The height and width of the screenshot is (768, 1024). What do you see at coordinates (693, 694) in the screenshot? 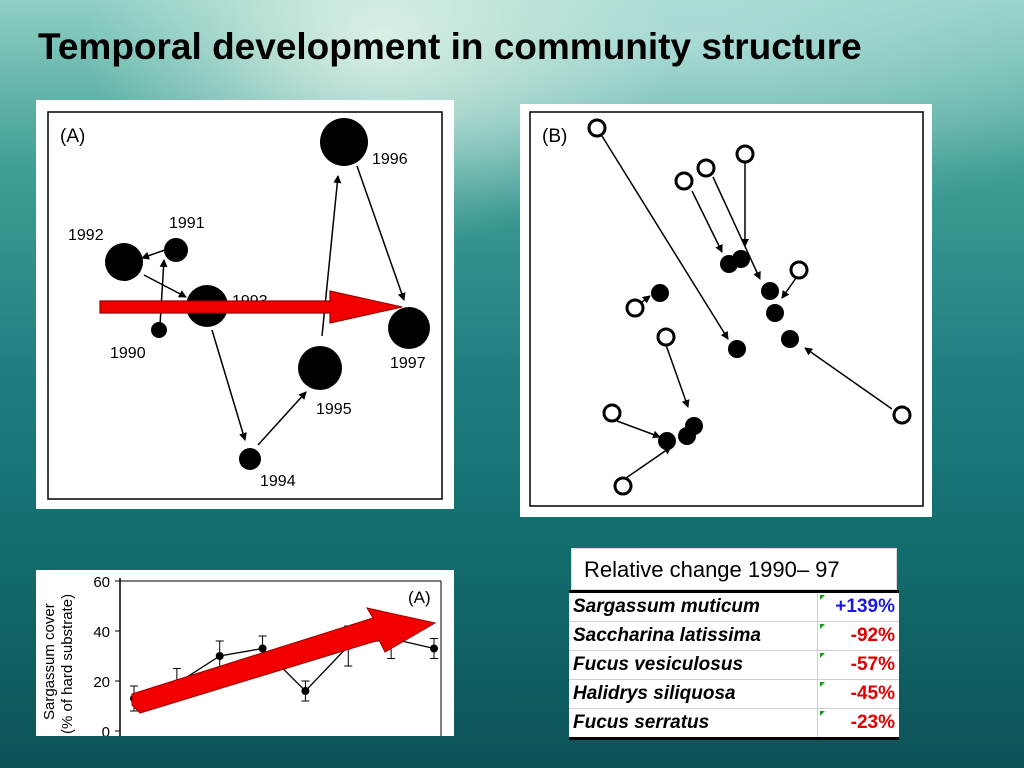
I see `species-name: Halidrys siliquosa` at bounding box center [693, 694].